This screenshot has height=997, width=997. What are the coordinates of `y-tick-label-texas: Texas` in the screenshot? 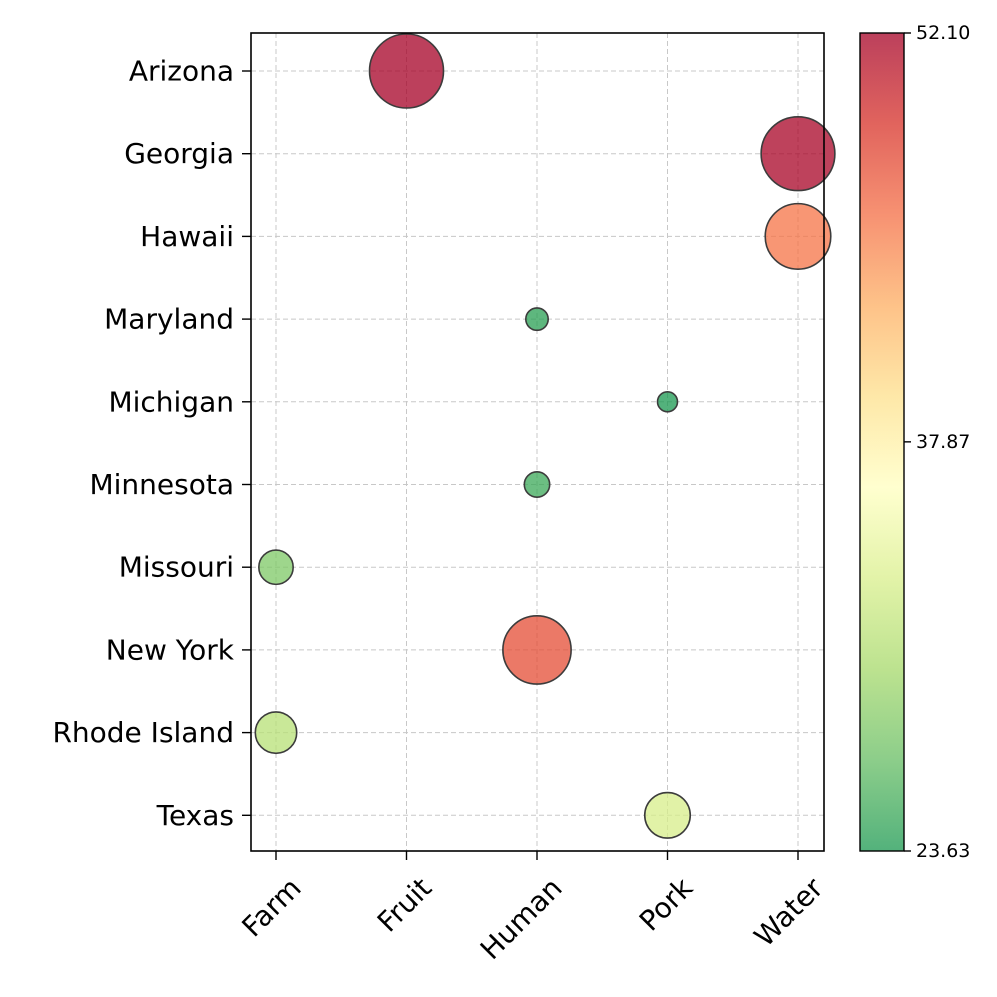 It's located at (195, 815).